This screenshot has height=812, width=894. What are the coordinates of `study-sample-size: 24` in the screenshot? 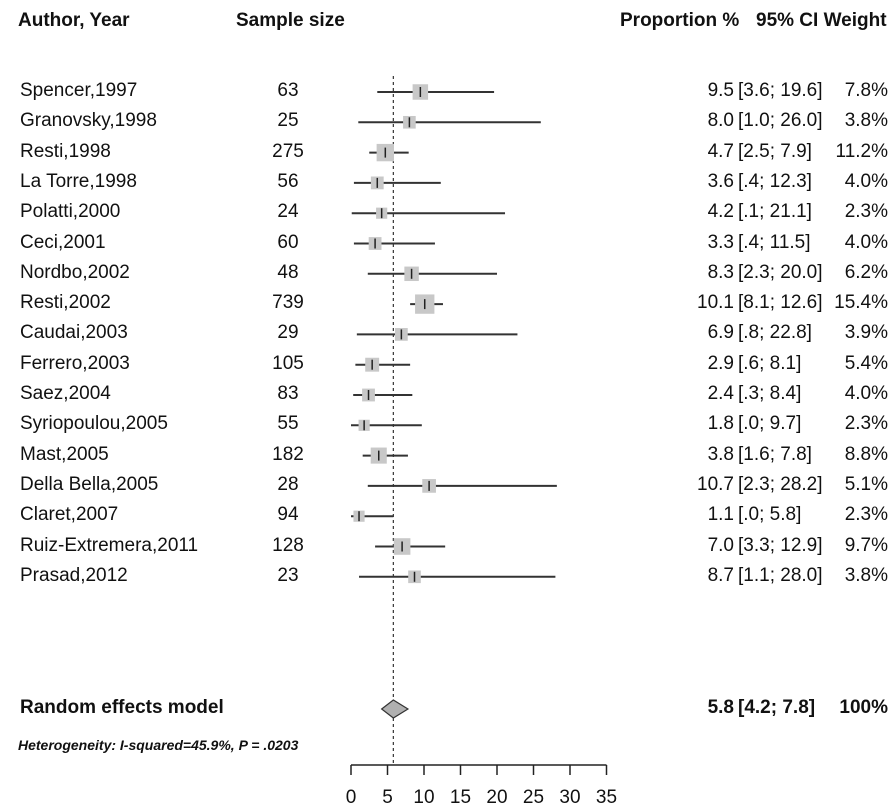 It's located at (288, 212).